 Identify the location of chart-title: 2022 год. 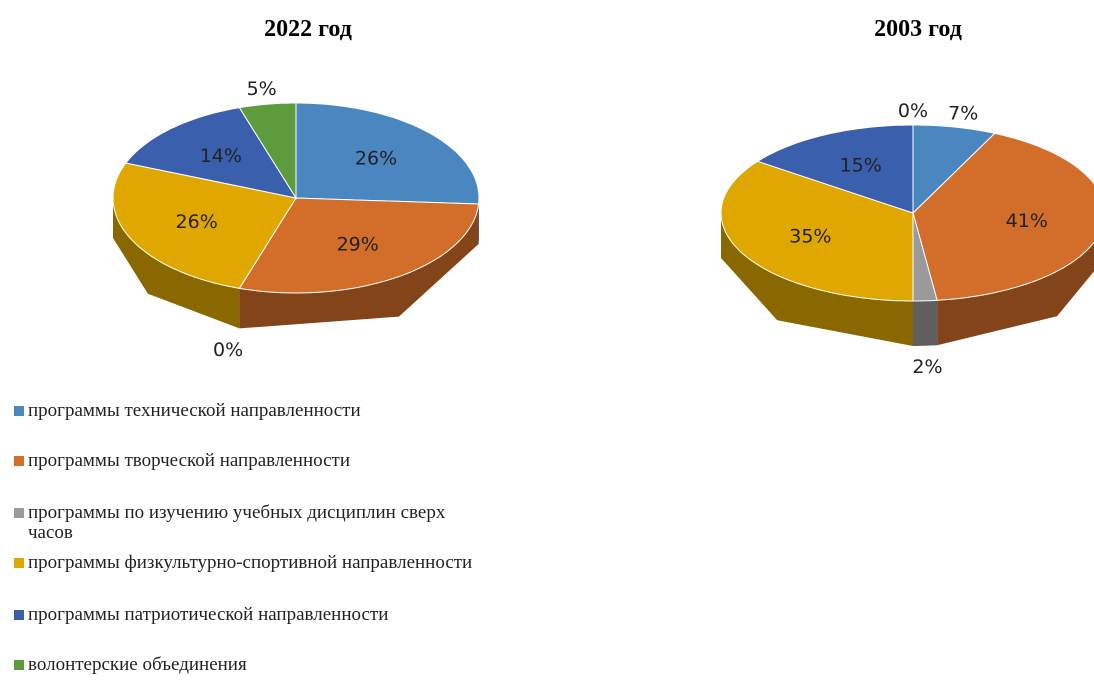
(308, 29).